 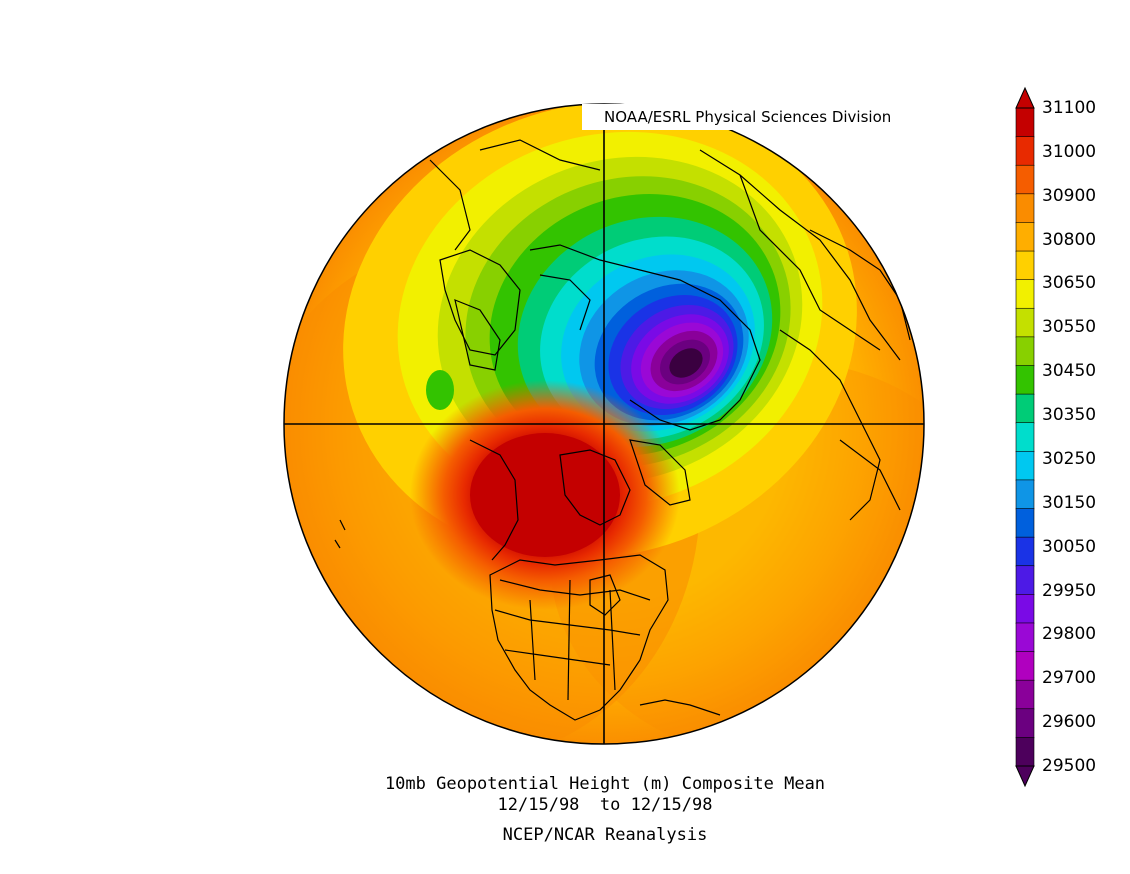 I want to click on colorbar-tick-label: 30450, so click(x=1069, y=371).